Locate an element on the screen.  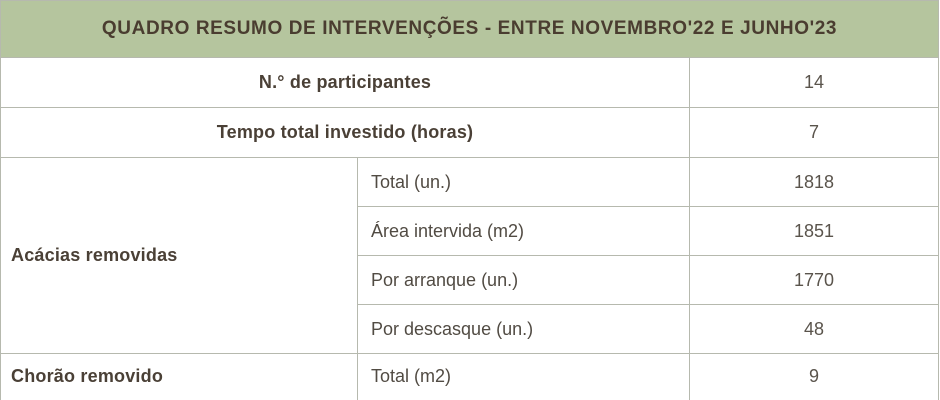
sub-label-chorao-total: Total (m2) is located at coordinates (523, 376).